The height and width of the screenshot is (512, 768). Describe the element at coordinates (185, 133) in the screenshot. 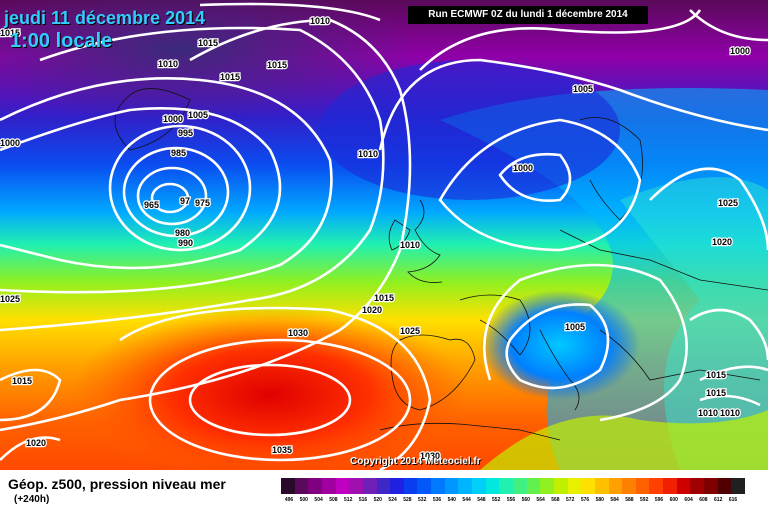

I see `isobar-label: 995` at that location.